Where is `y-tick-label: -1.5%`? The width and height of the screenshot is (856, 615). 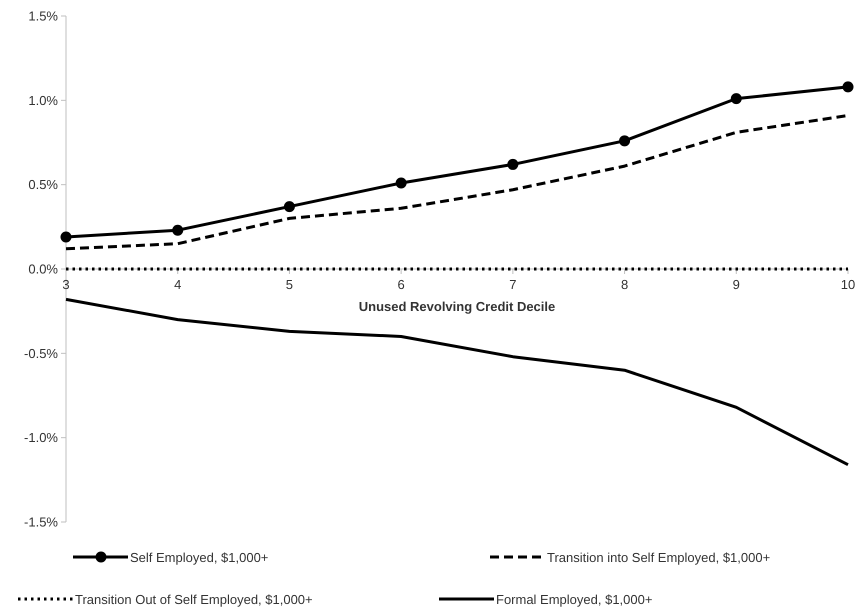
y-tick-label: -1.5% is located at coordinates (41, 522).